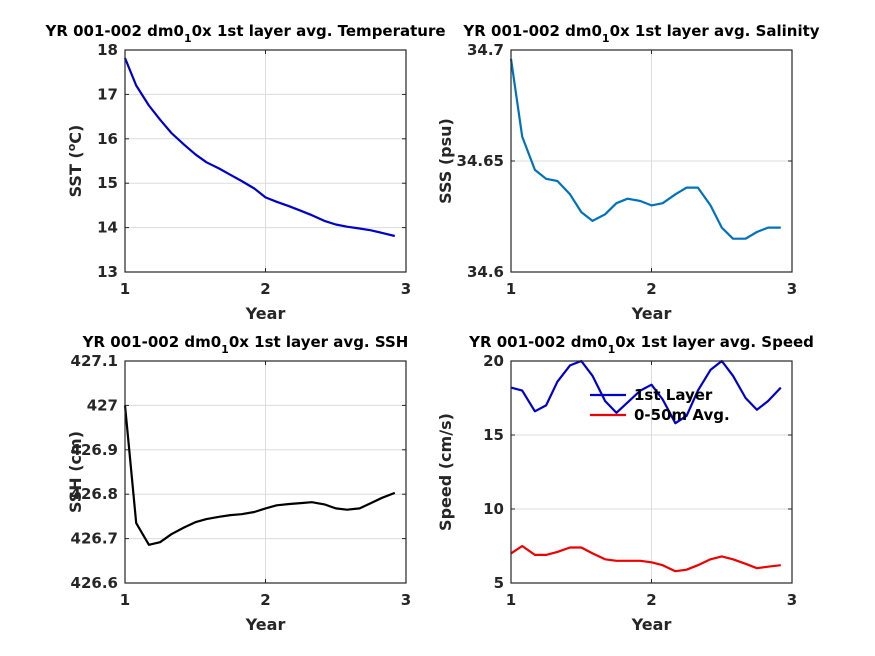  What do you see at coordinates (485, 50) in the screenshot?
I see `y-tick-label: 34.7` at bounding box center [485, 50].